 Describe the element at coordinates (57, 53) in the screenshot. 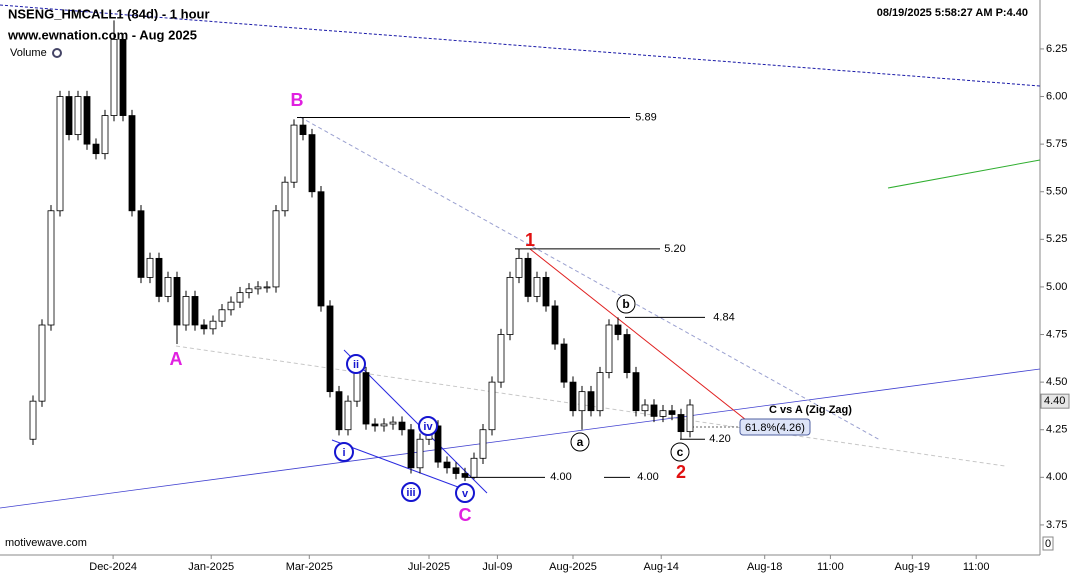

I see `settings-icon` at that location.